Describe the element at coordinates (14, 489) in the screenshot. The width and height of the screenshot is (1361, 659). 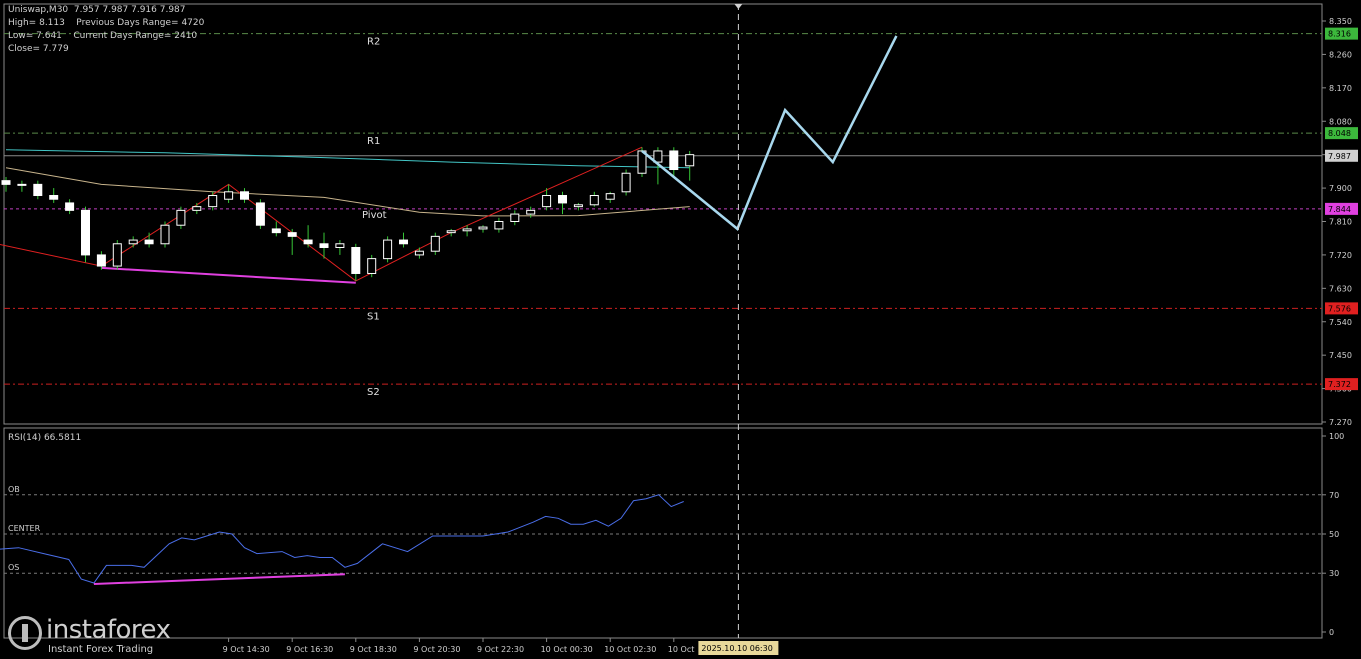
I see `rsi-level-label: OB` at that location.